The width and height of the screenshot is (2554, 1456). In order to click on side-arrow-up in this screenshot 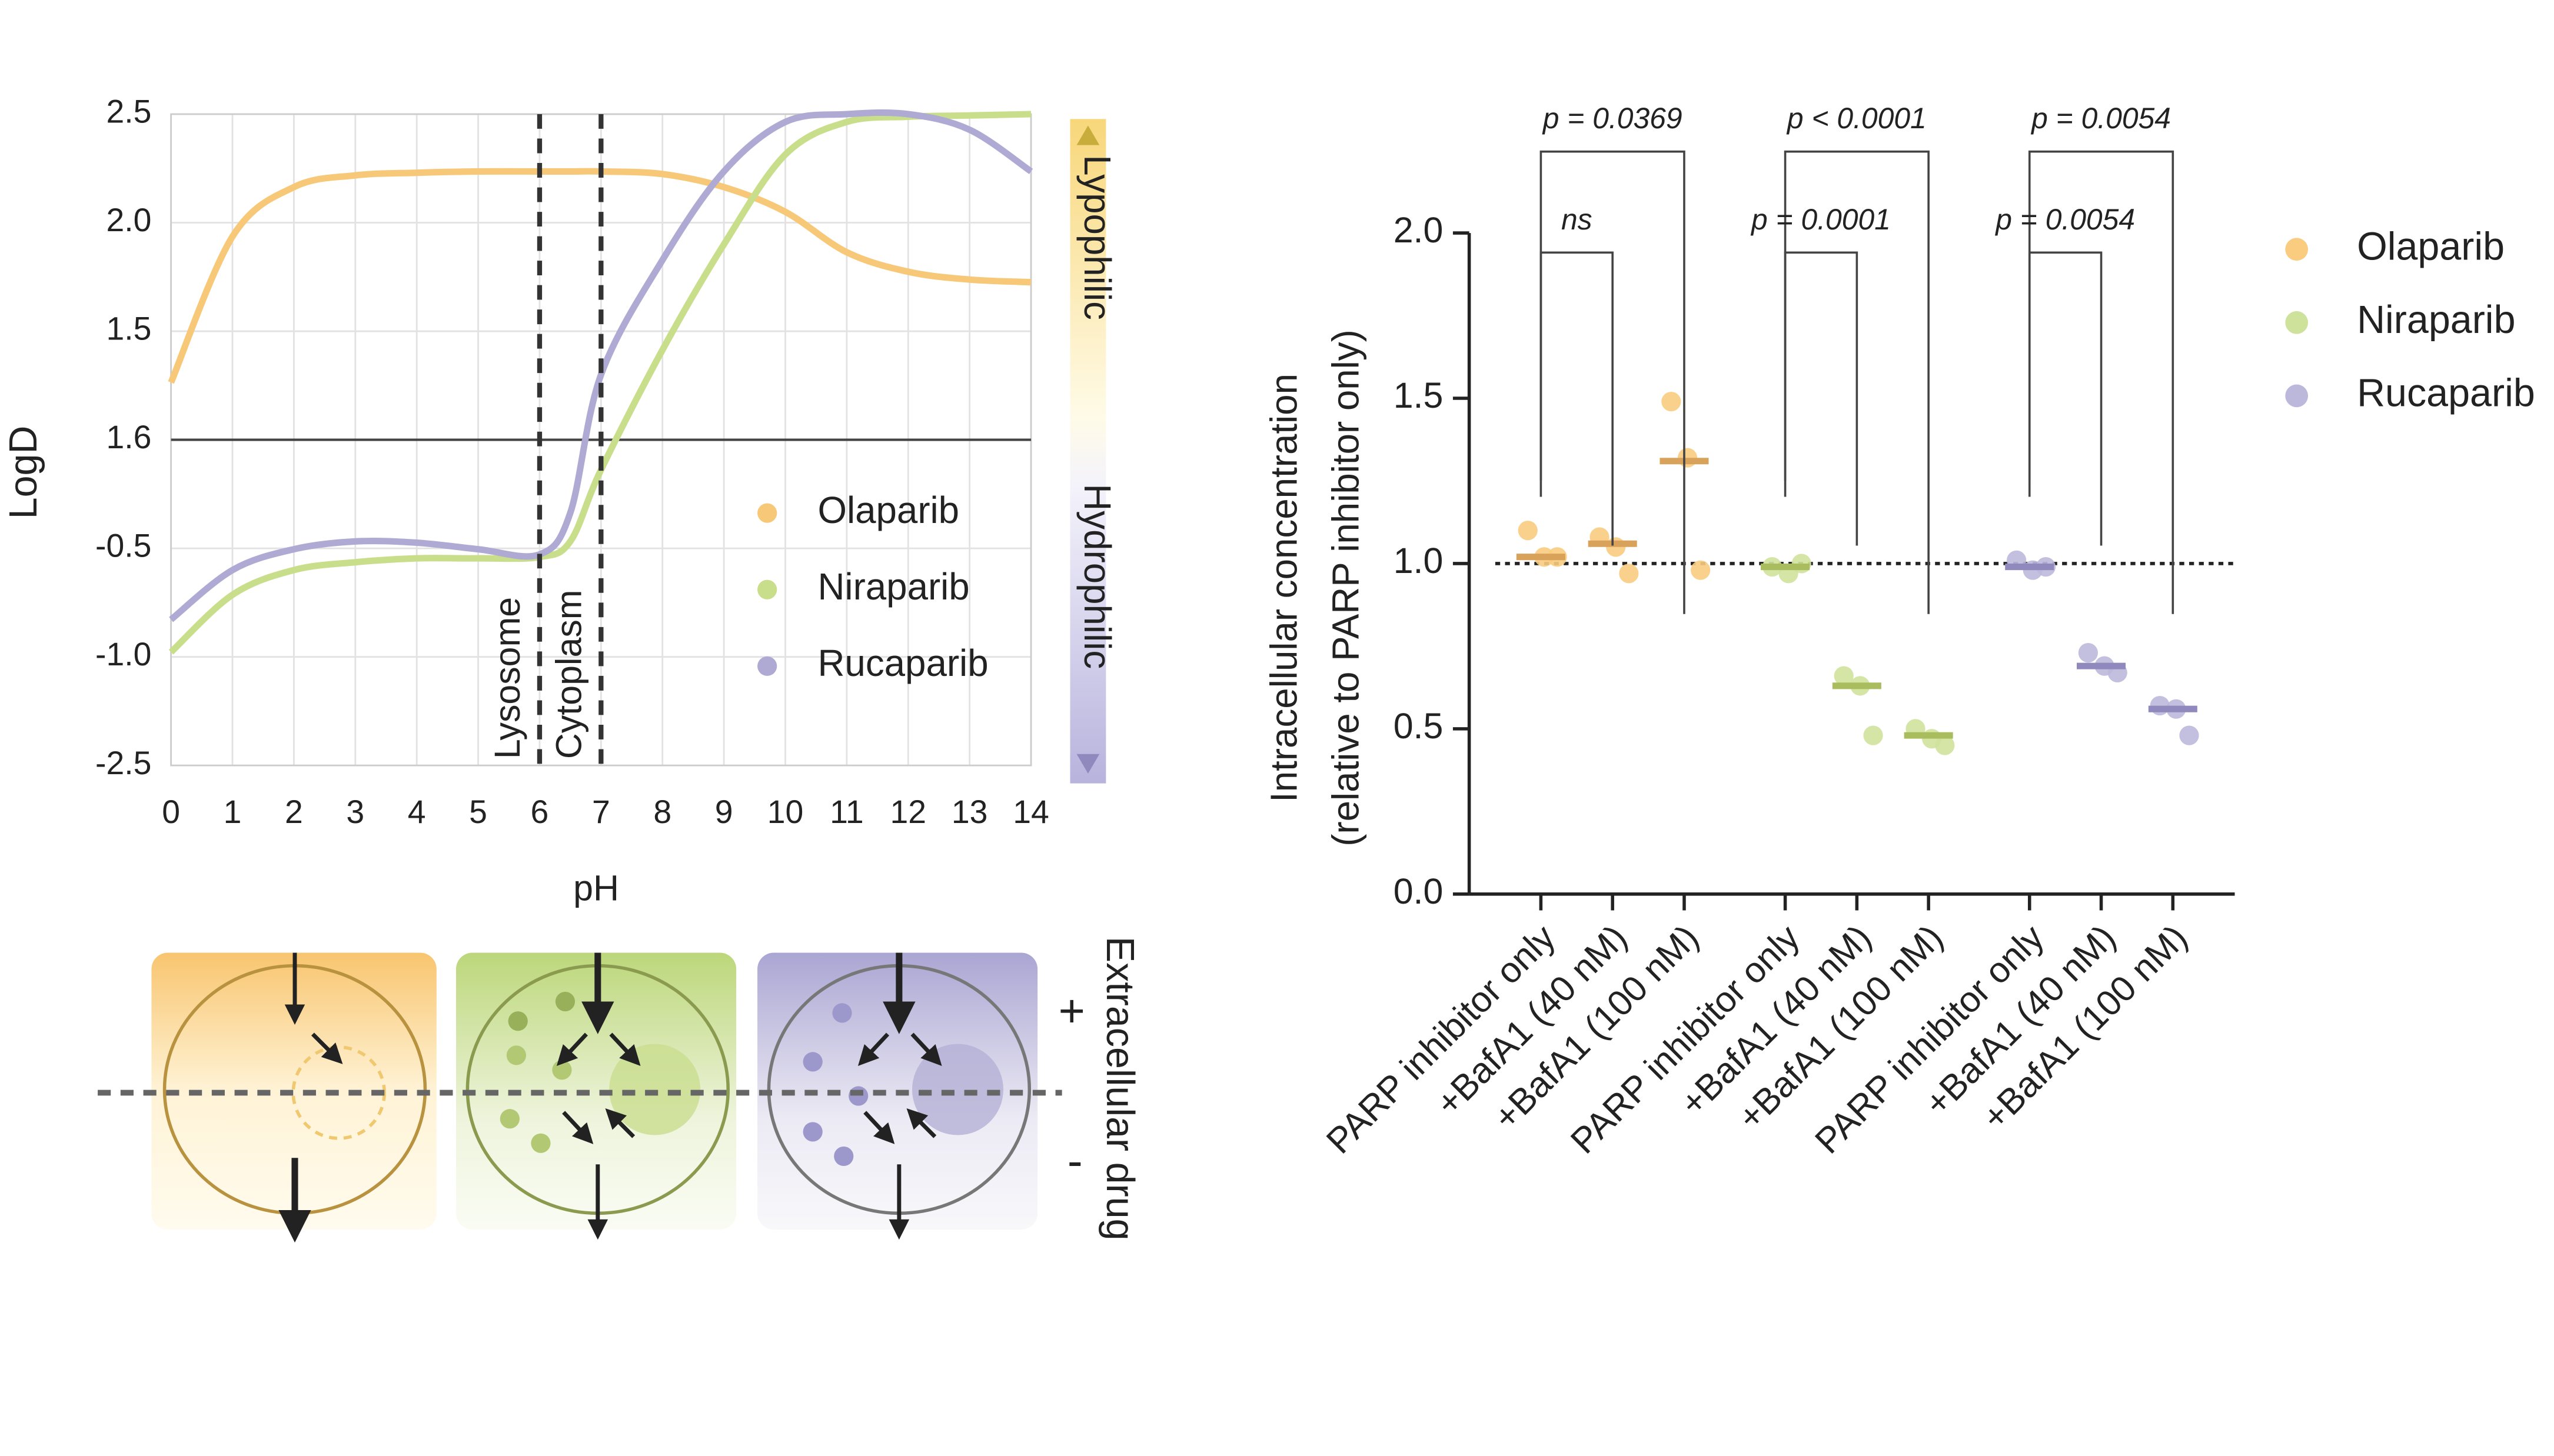, I will do `click(1088, 135)`.